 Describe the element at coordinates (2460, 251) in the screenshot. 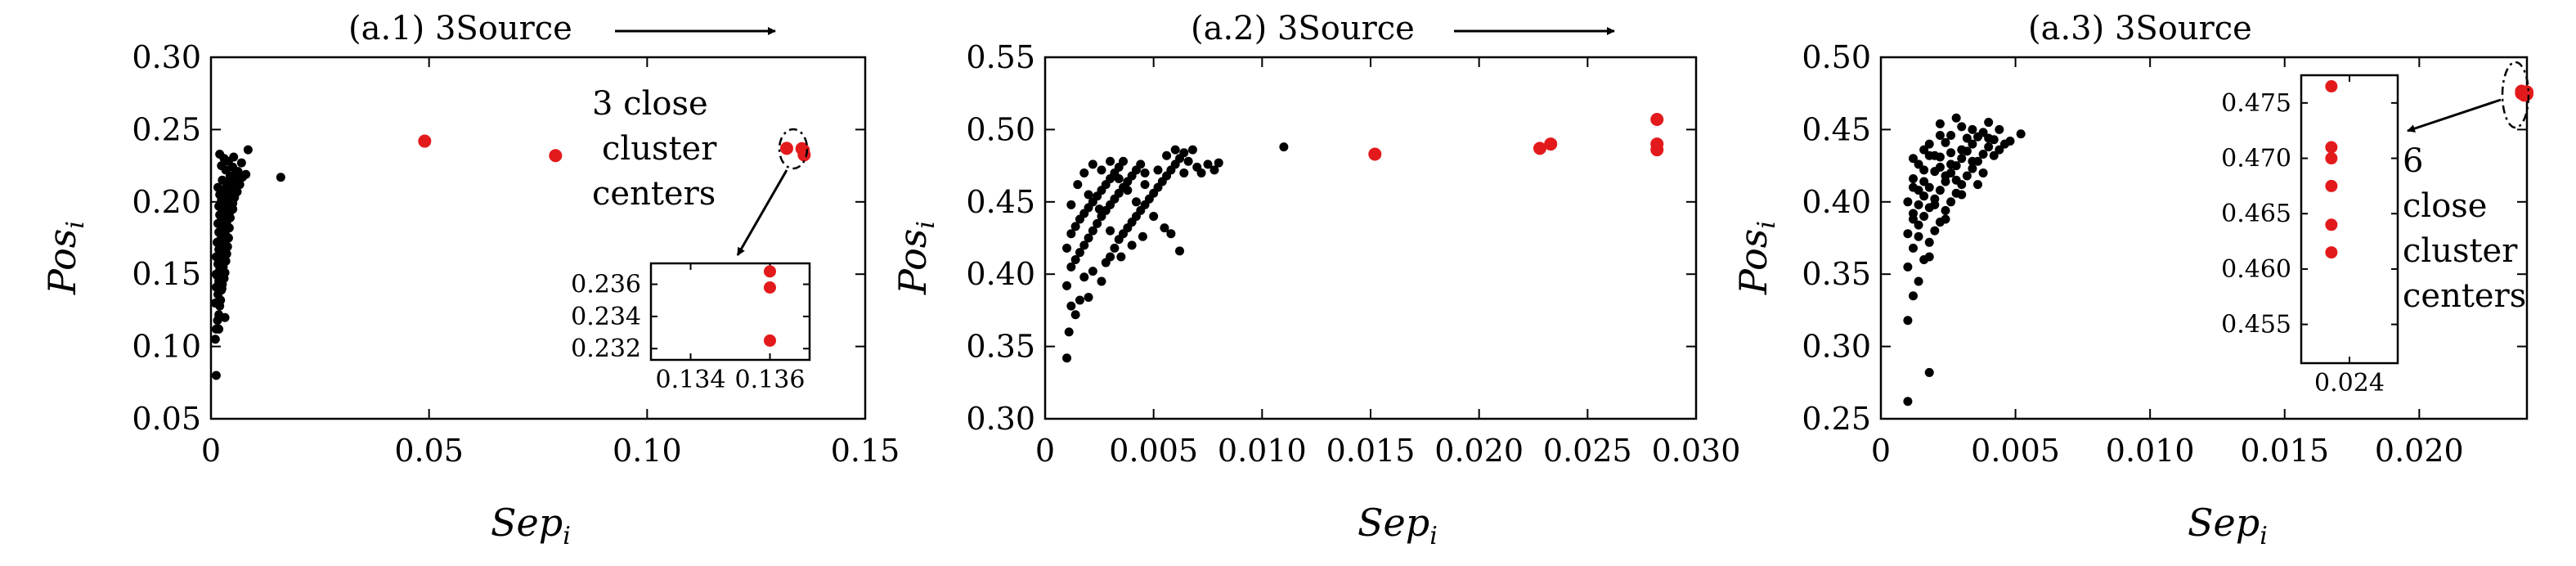

I see `chart-3-annotation-line-3: cluster` at that location.